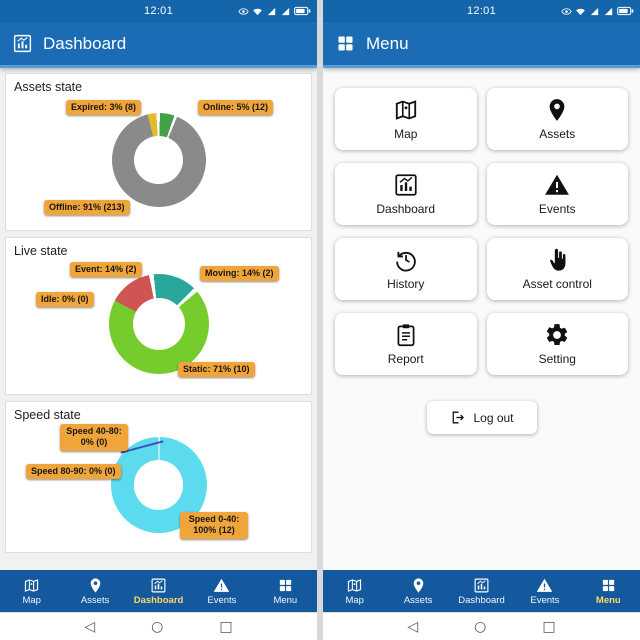  I want to click on page-title: Dashboard, so click(85, 43).